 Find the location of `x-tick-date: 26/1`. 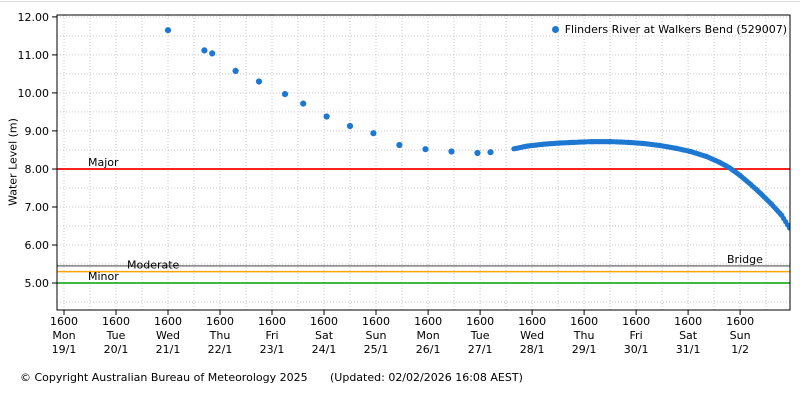

x-tick-date: 26/1 is located at coordinates (428, 349).